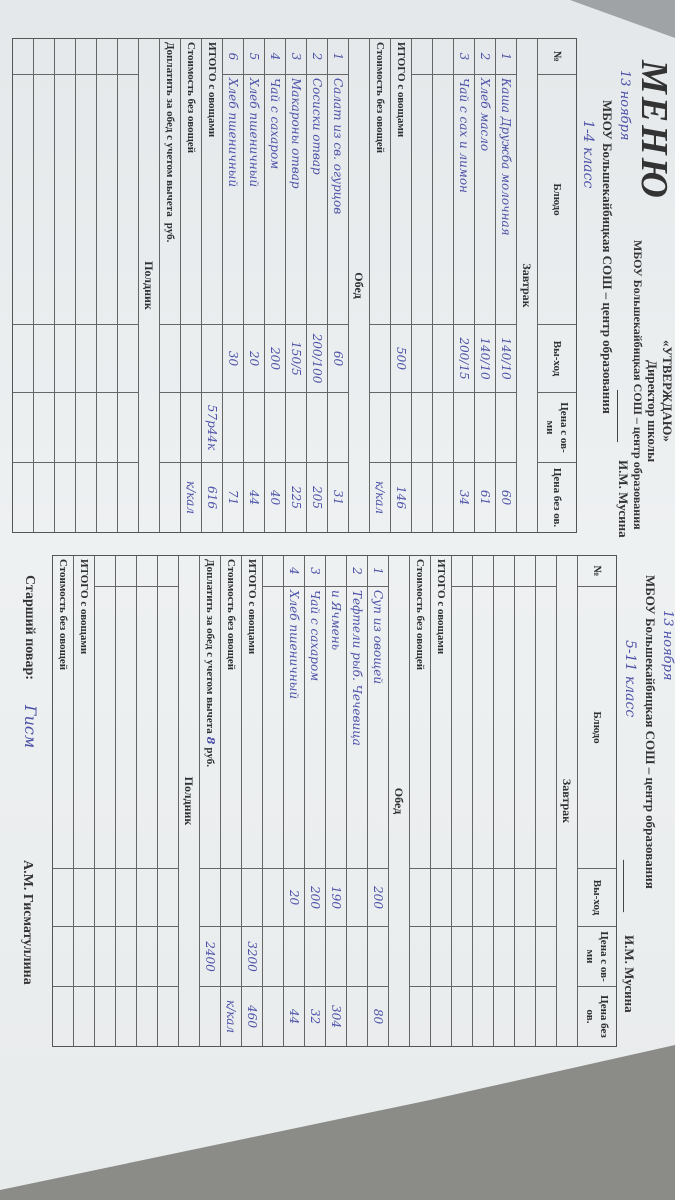 The width and height of the screenshot is (675, 1200). I want to click on dish-yield: 200/100, so click(317, 358).